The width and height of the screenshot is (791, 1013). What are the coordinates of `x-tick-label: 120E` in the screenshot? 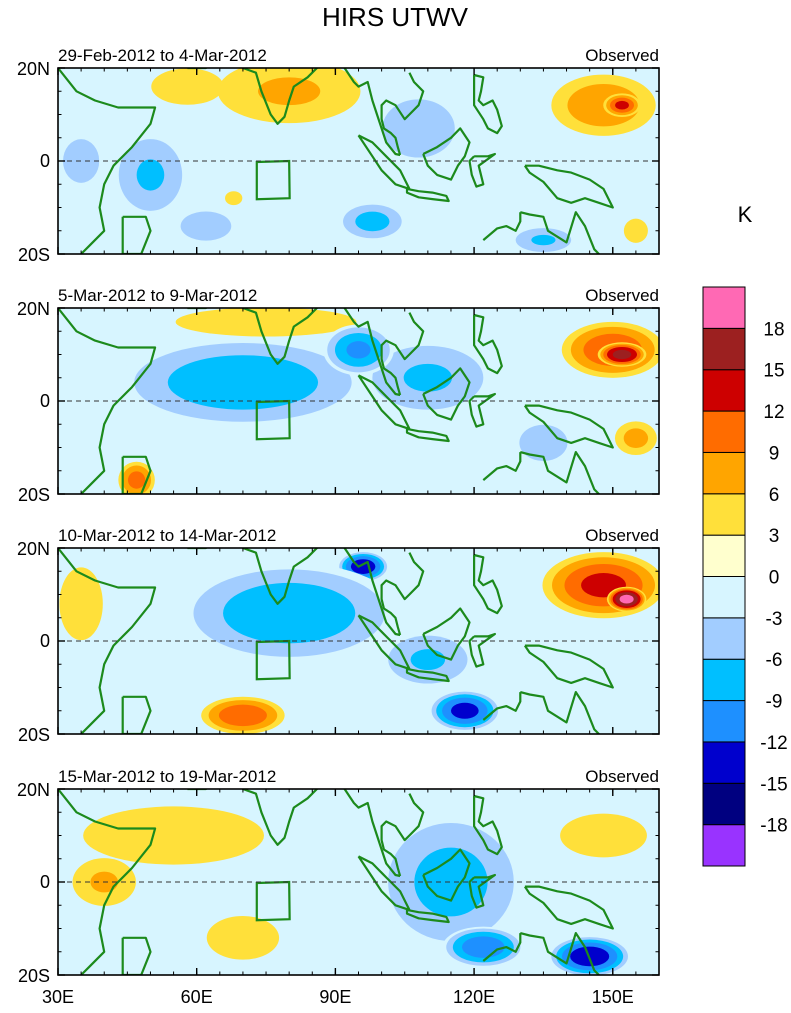 It's located at (474, 997).